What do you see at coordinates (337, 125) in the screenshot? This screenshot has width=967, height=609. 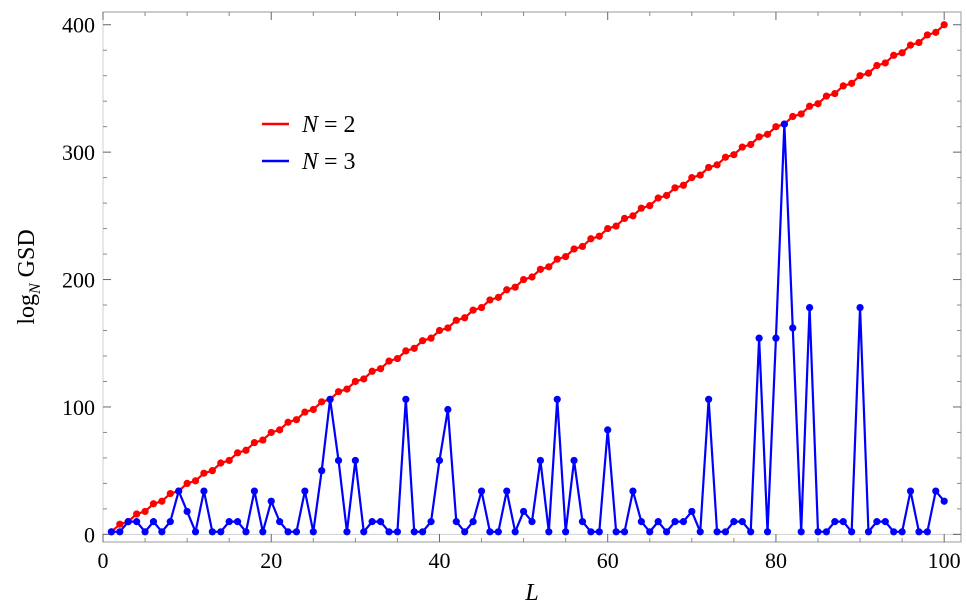 I see `legend-rest-n2: = 2` at bounding box center [337, 125].